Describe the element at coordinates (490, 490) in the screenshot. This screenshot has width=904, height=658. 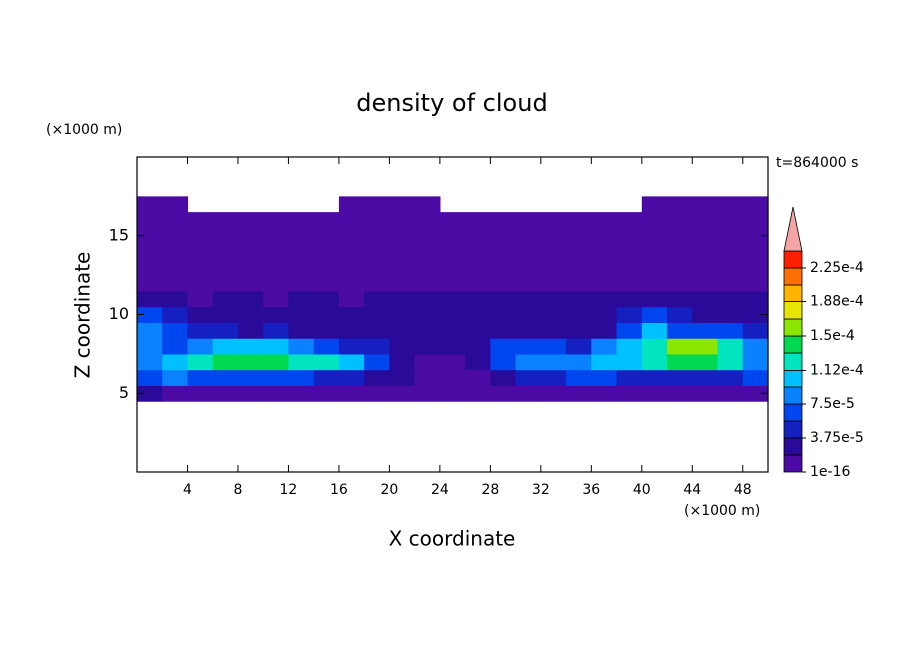
I see `x-tick-label: 28` at that location.